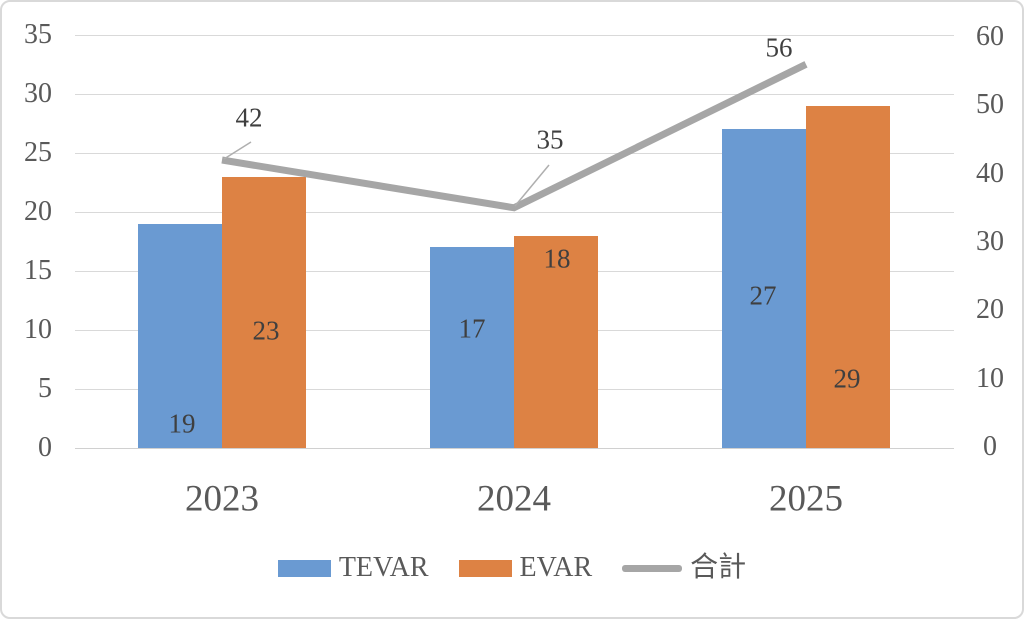  What do you see at coordinates (266, 330) in the screenshot?
I see `bar-value-label: 23` at bounding box center [266, 330].